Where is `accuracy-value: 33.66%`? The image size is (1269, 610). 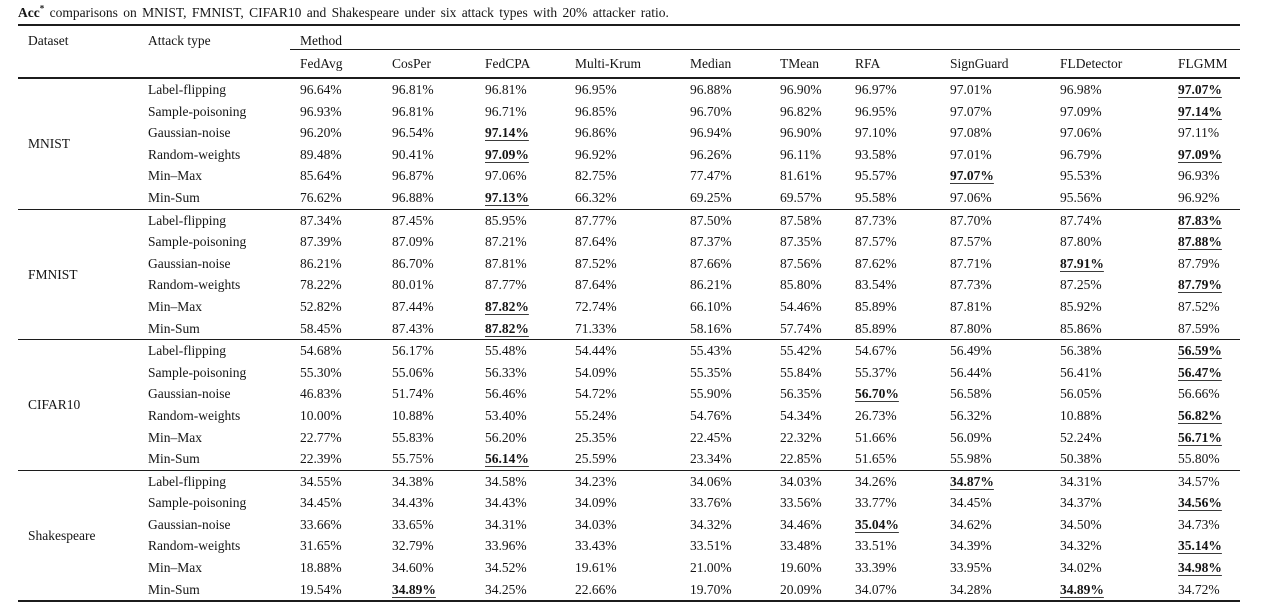 accuracy-value: 33.66% is located at coordinates (321, 524).